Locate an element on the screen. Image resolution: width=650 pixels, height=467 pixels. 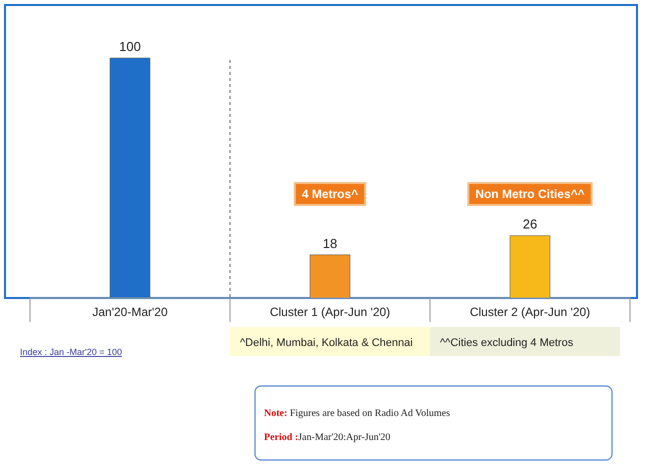
x-tick-label: Cluster 1 (Apr-Jun '20) is located at coordinates (330, 312).